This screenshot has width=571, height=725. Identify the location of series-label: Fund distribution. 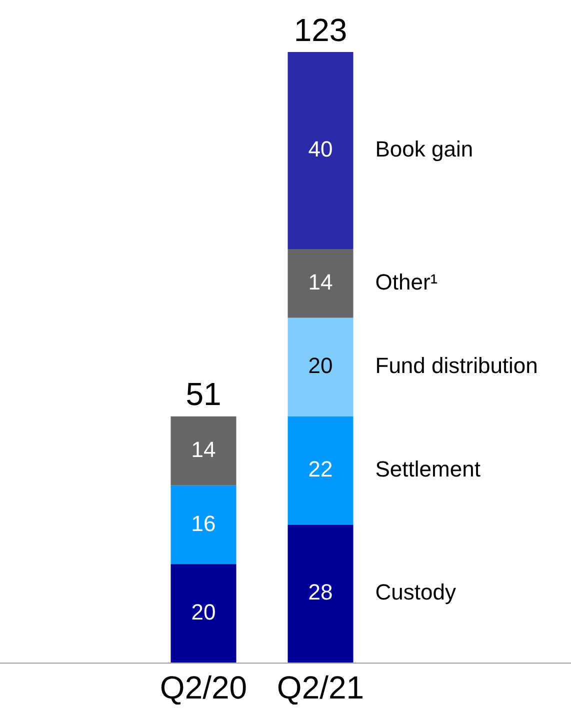
(456, 365).